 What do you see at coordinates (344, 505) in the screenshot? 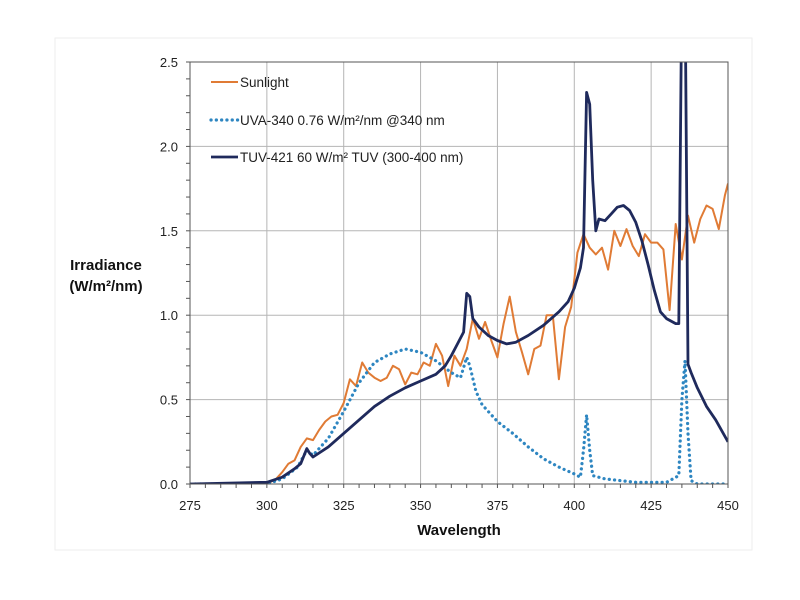
I see `x-tick-label: 325` at bounding box center [344, 505].